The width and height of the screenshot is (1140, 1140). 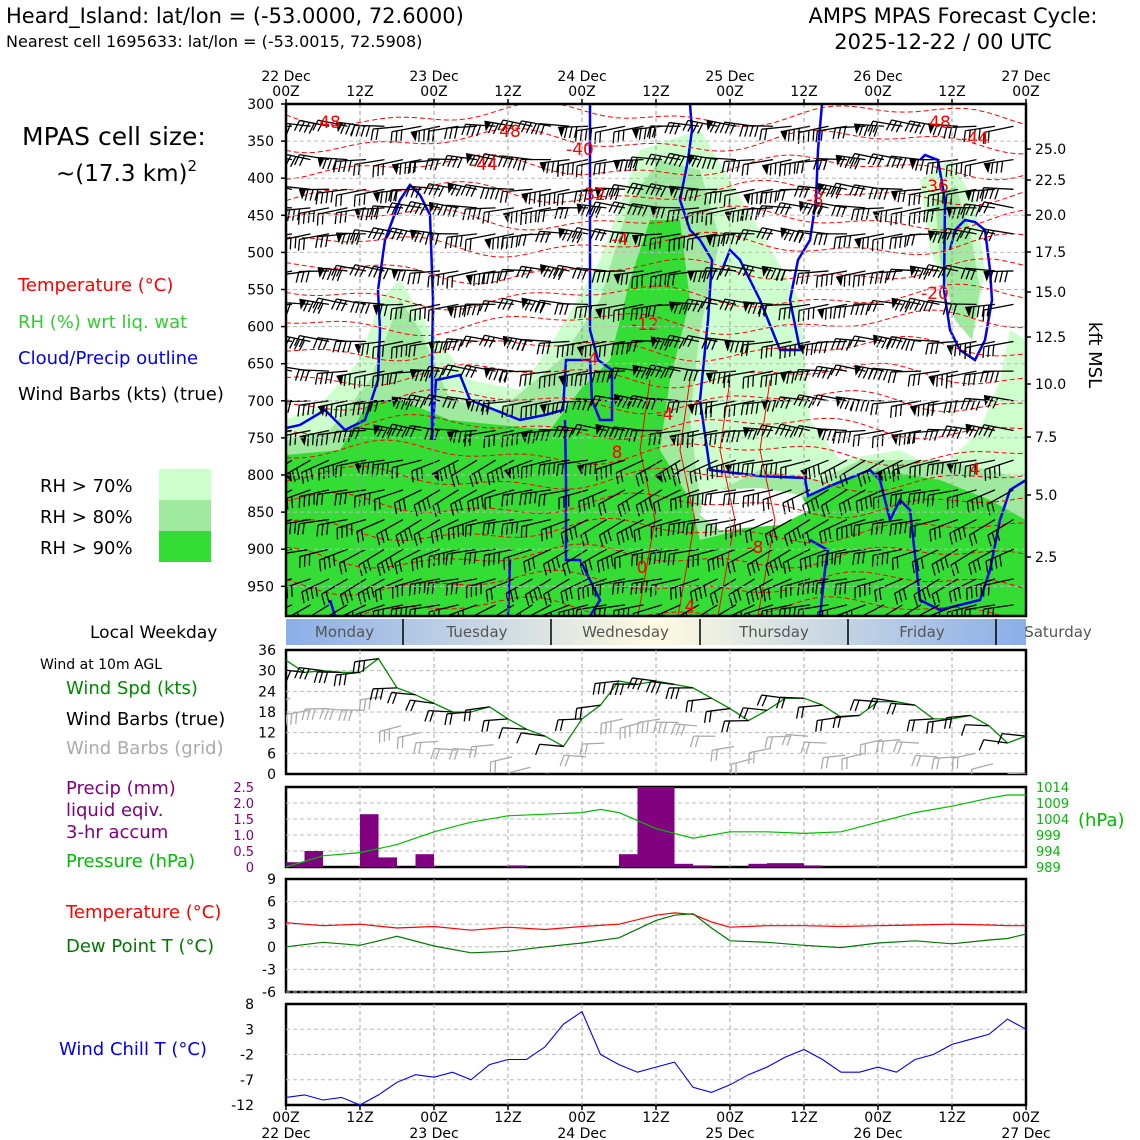 I want to click on pressure-tick-label: 550, so click(x=260, y=291).